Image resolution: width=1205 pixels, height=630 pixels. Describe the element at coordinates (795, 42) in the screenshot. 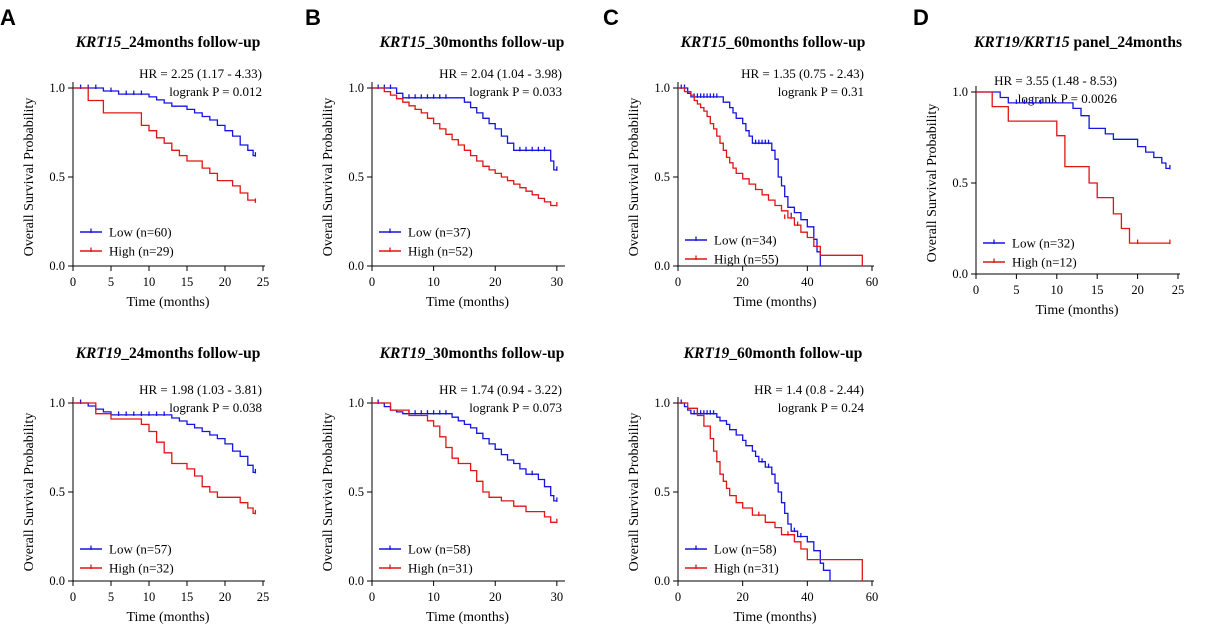

I see `panel-title-suffix: _60months follow-up` at that location.